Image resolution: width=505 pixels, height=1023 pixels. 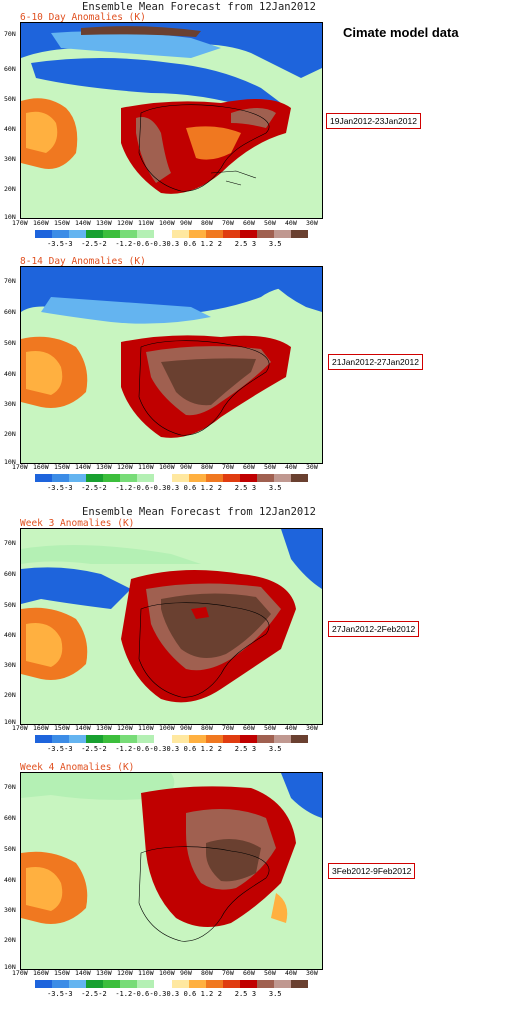 What do you see at coordinates (77, 767) in the screenshot?
I see `panel-4-title: Week 4 Anomalies (K)` at bounding box center [77, 767].